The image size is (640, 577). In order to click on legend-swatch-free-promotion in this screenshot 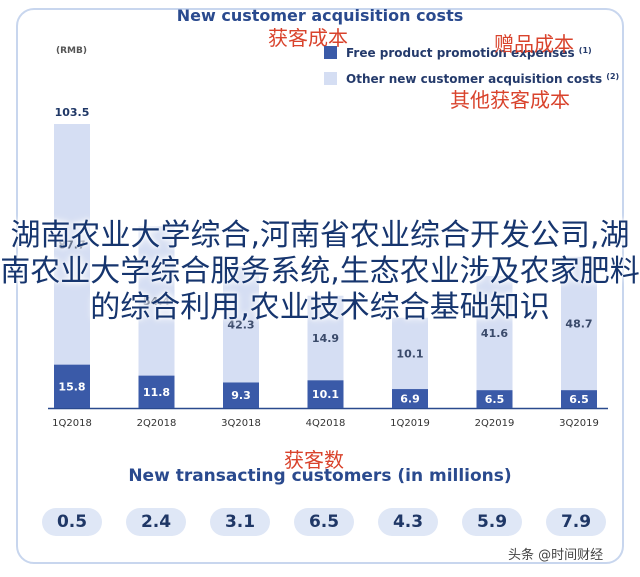, I will do `click(330, 52)`.